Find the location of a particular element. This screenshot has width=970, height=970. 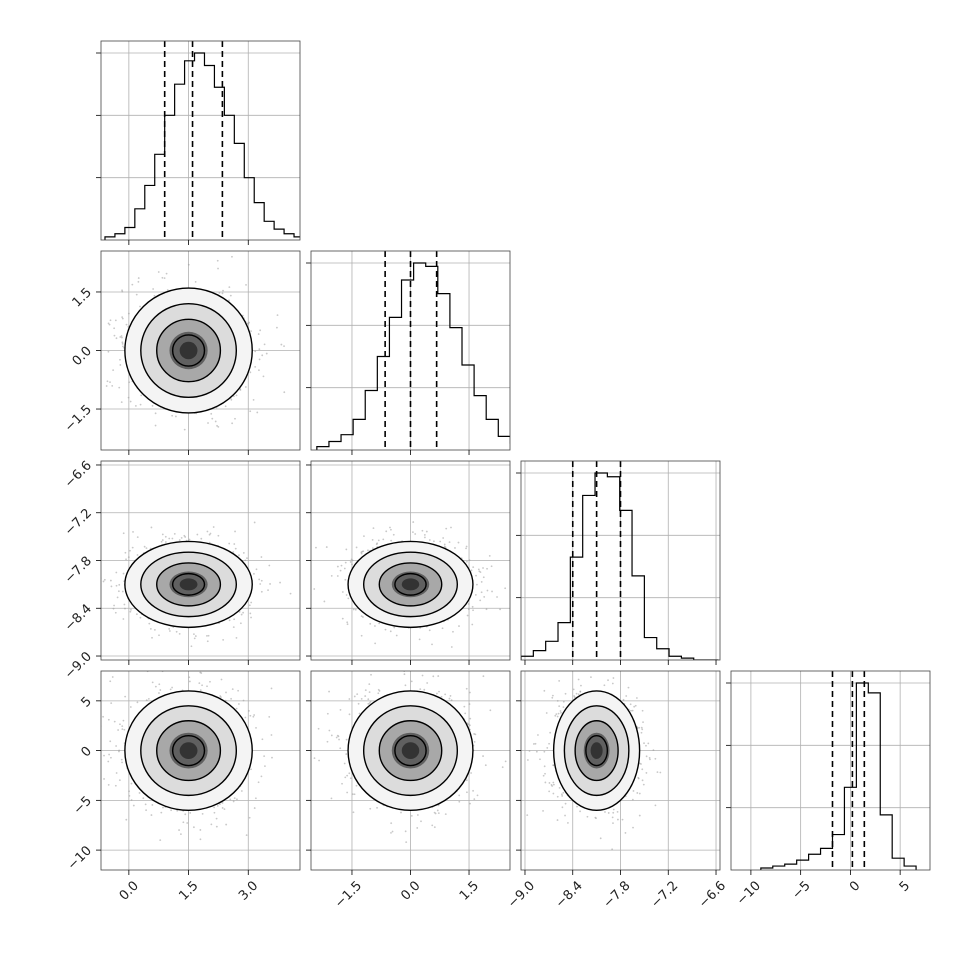

histogram-panel is located at coordinates (408, 352).